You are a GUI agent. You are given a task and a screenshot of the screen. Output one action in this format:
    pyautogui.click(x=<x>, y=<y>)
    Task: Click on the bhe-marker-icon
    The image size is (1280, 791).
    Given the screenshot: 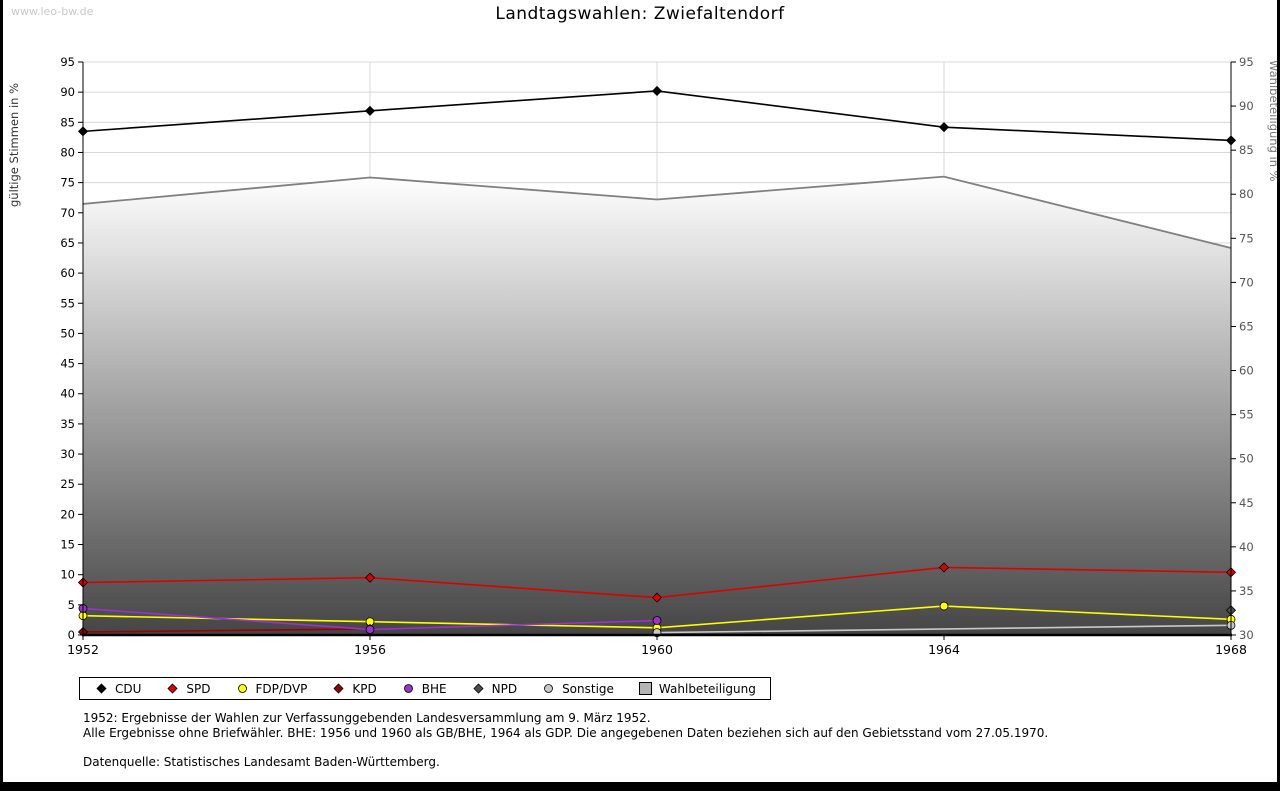 What is the action you would take?
    pyautogui.click(x=408, y=688)
    